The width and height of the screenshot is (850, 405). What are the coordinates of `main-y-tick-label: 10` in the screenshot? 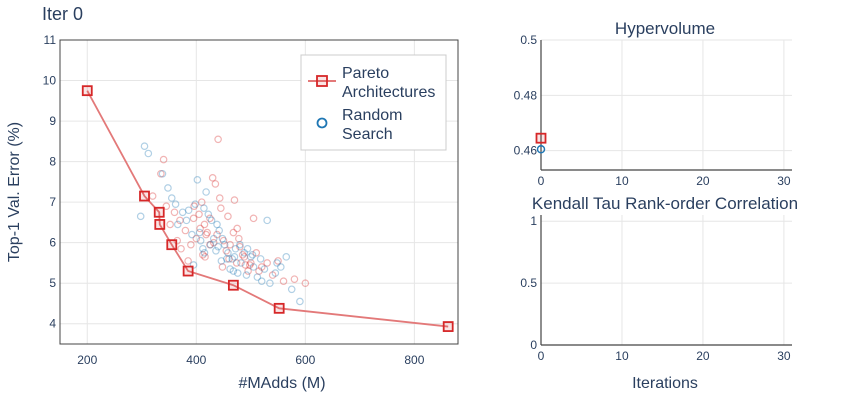 It's located at (50, 81).